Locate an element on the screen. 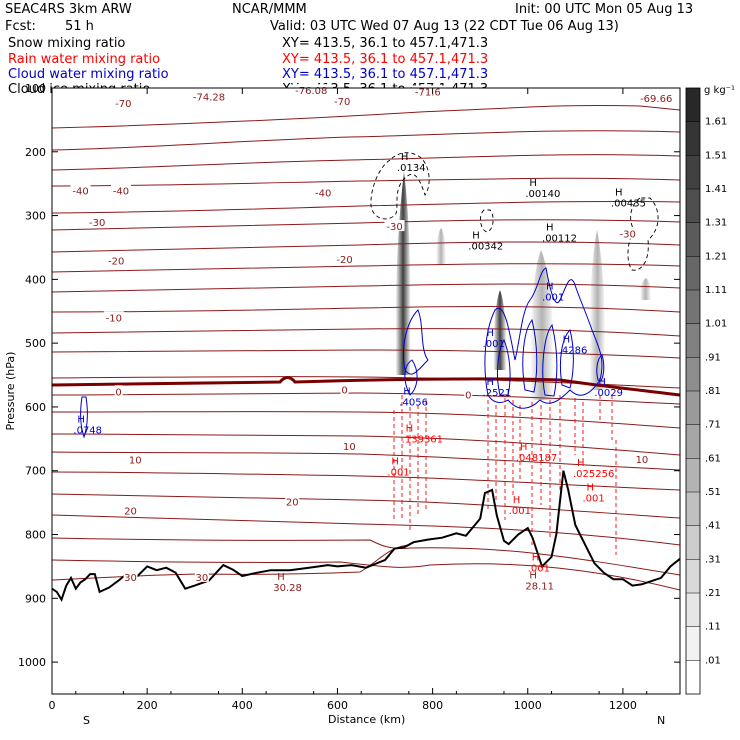 This screenshot has height=740, width=740. center-label: NCAR/MMM is located at coordinates (269, 9).